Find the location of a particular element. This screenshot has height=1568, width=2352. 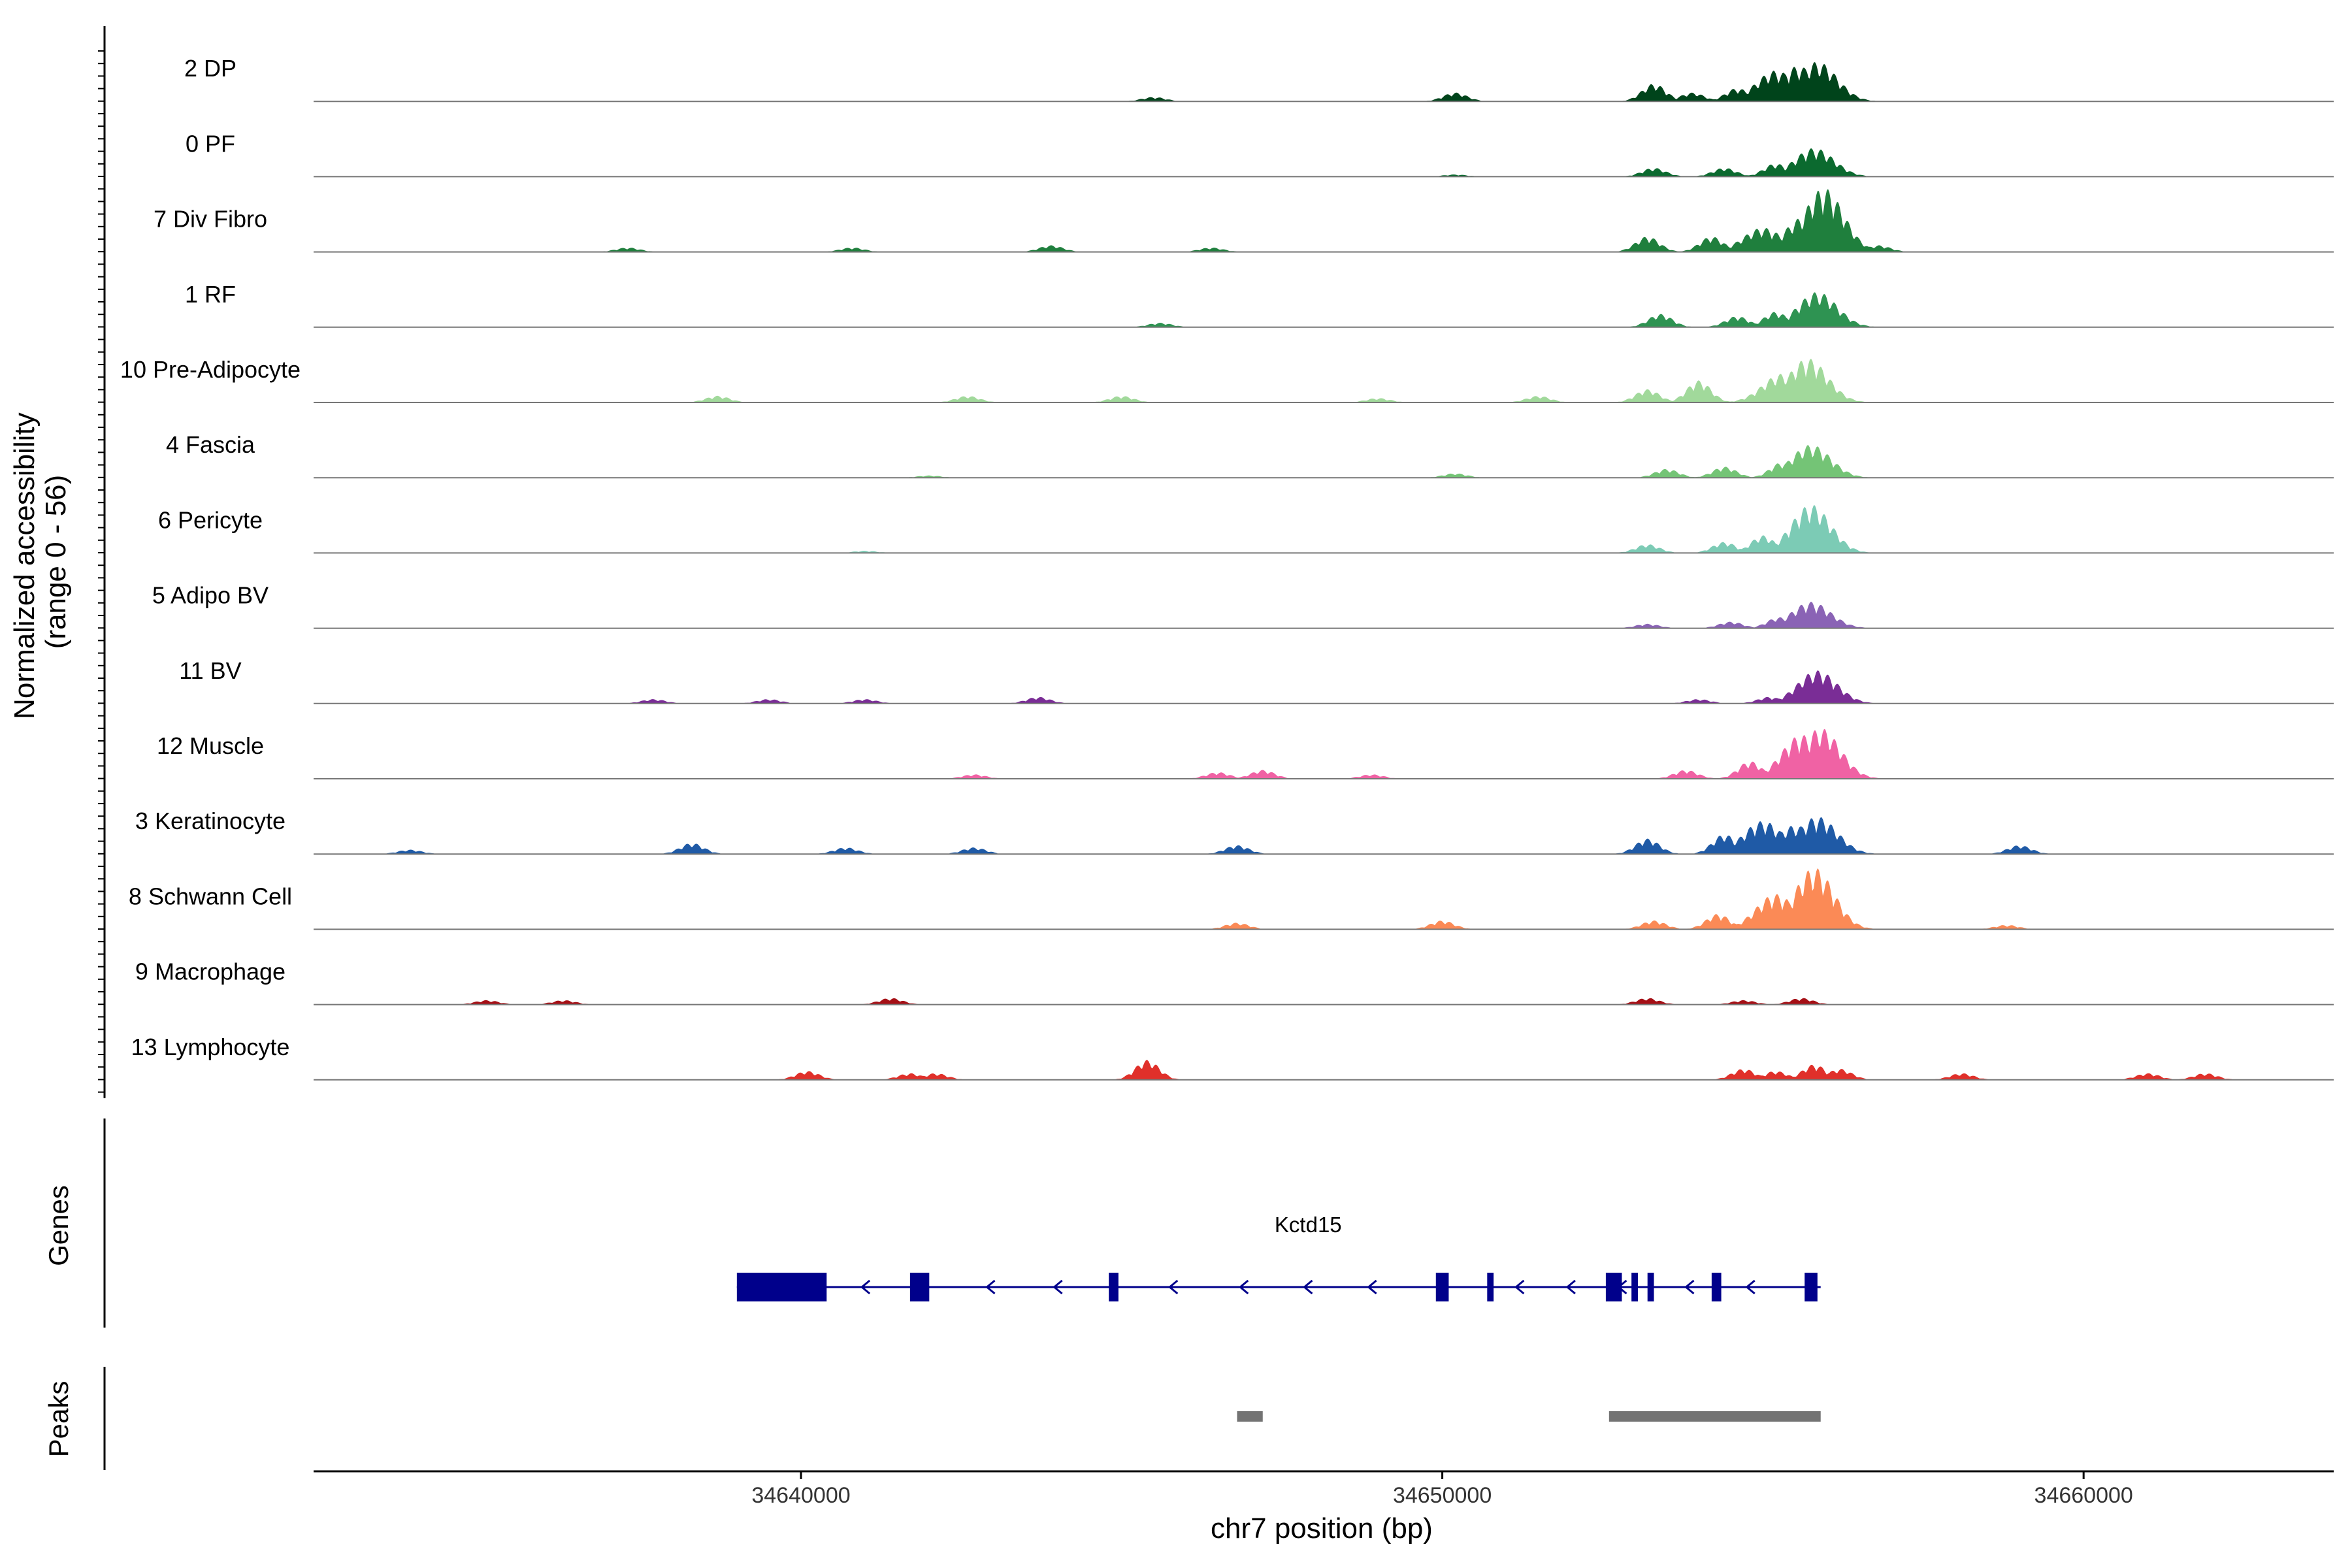

track-11: 3 Keratinocyte is located at coordinates (1234, 831).